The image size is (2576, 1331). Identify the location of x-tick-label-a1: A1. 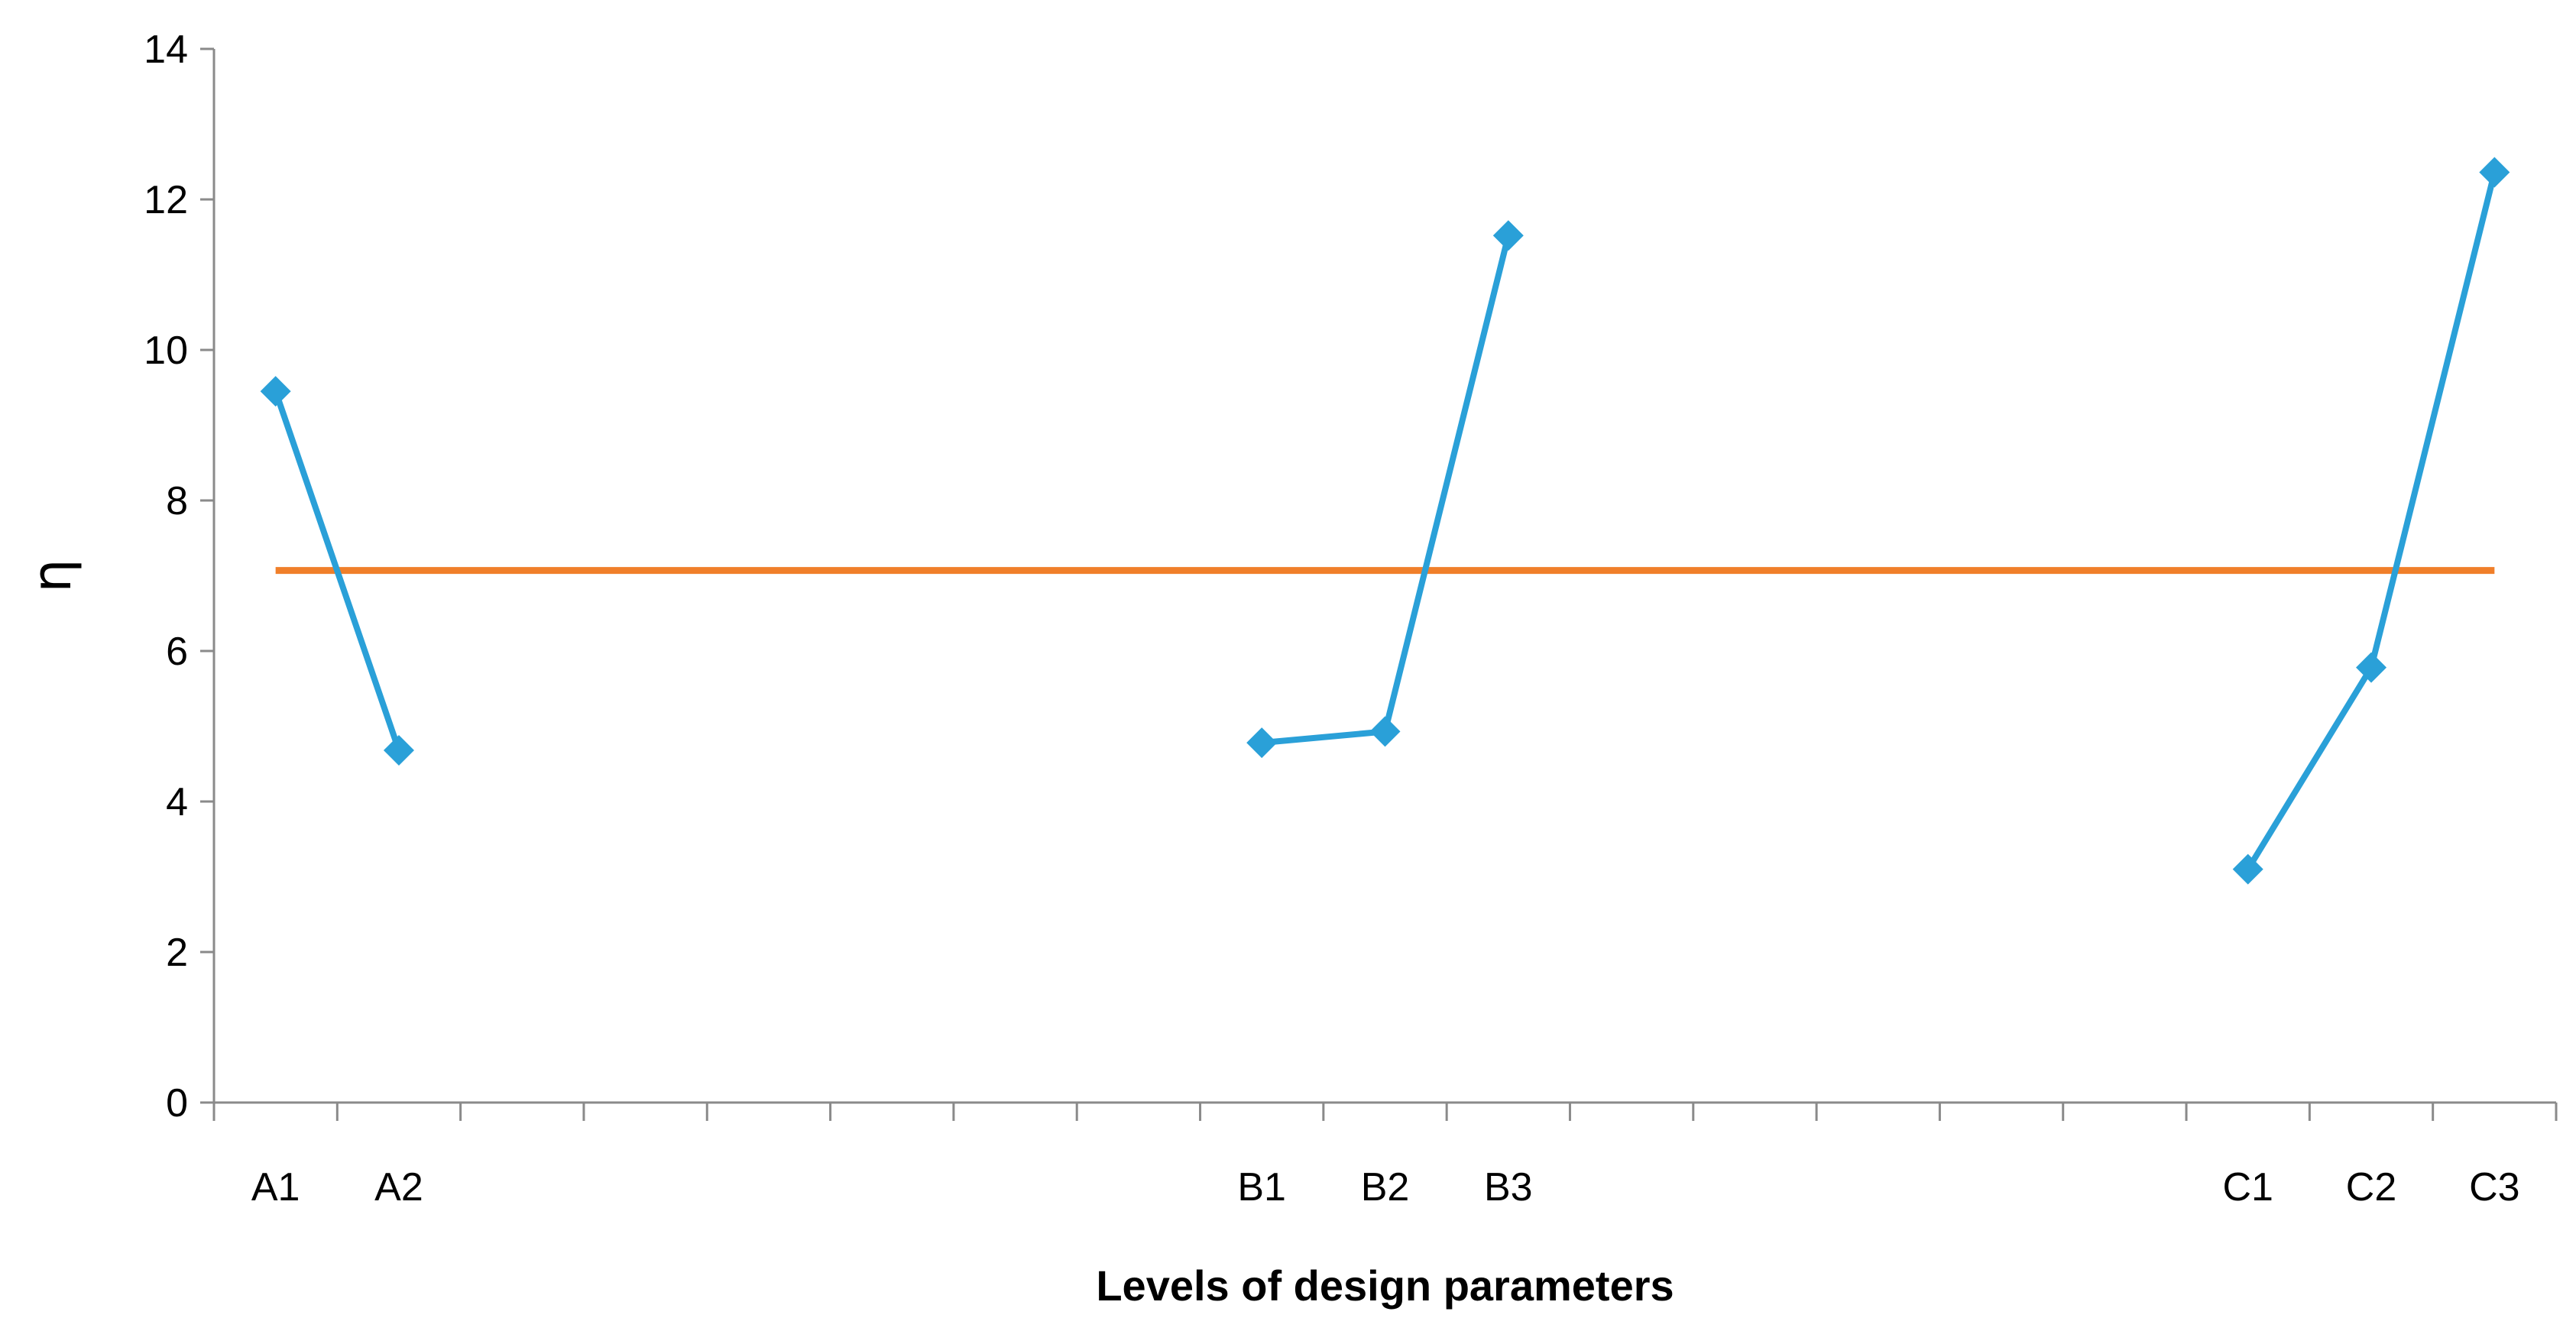
(275, 1187).